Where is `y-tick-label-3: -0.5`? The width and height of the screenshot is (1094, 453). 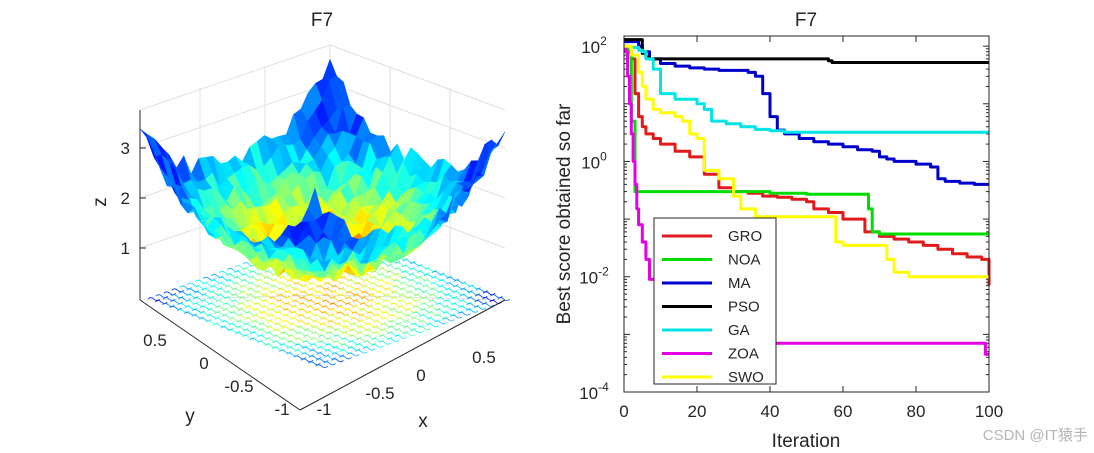
y-tick-label-3: -0.5 is located at coordinates (238, 386).